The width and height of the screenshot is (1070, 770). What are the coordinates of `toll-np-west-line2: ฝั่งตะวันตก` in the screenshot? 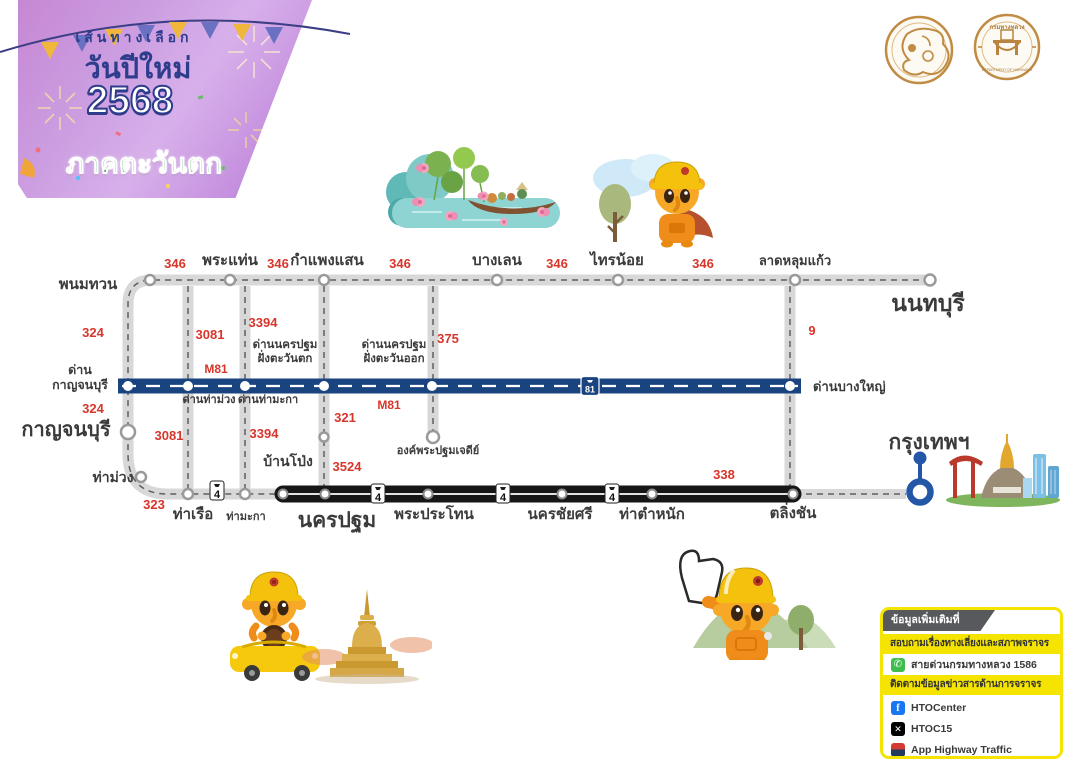 It's located at (285, 358).